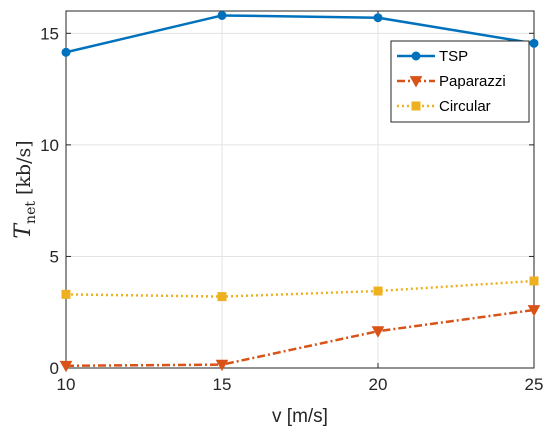 This screenshot has width=550, height=435. Describe the element at coordinates (49, 33) in the screenshot. I see `y-tick-label: 15` at that location.